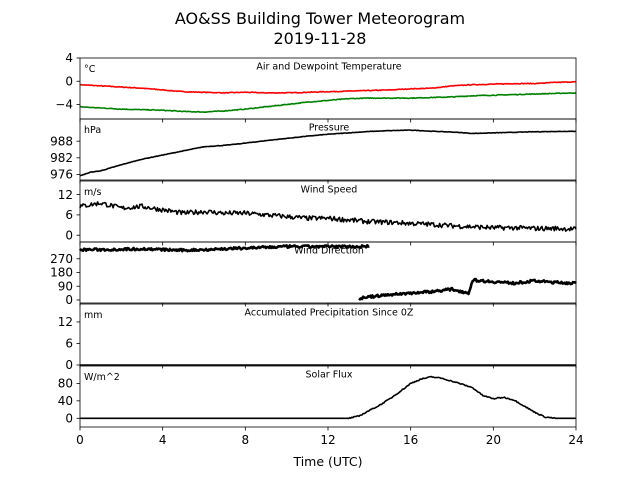 Image resolution: width=640 pixels, height=480 pixels. Describe the element at coordinates (65, 384) in the screenshot. I see `y-tick-label: 80` at that location.